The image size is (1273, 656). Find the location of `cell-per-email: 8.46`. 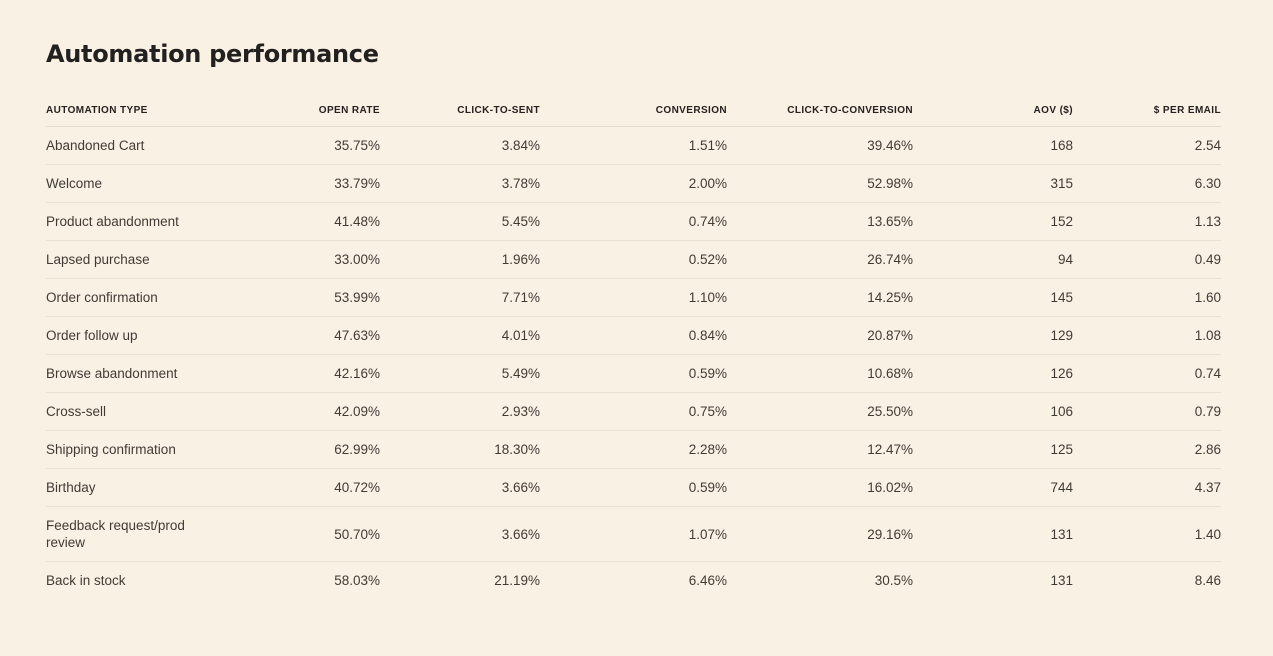

cell-per-email: 8.46 is located at coordinates (1207, 580).